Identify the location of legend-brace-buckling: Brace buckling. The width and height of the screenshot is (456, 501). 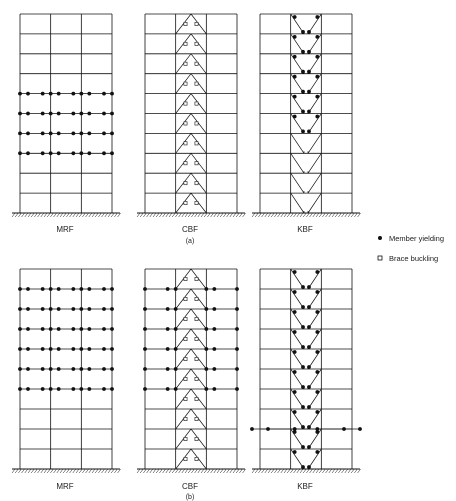
(413, 258).